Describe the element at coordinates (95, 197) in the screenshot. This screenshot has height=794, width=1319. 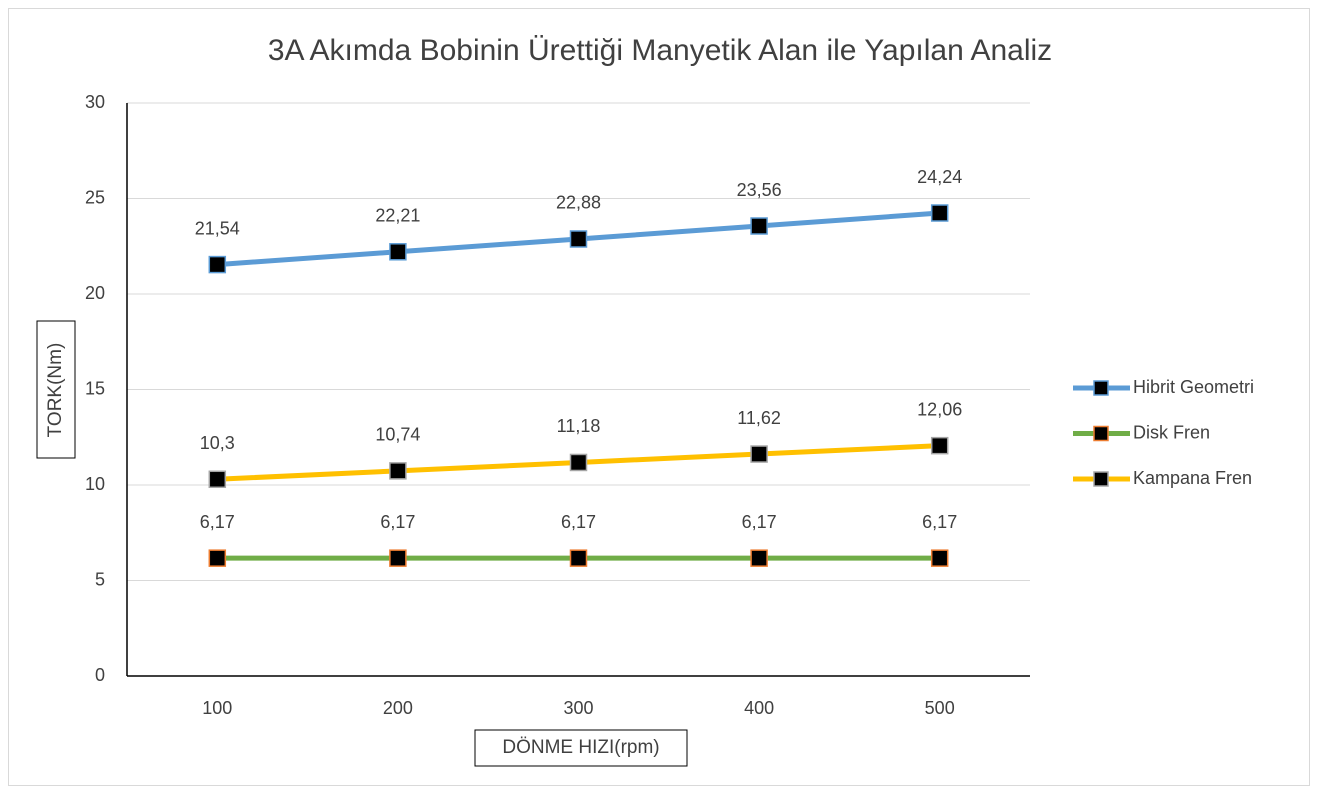
I see `y-tick-label: 25` at that location.